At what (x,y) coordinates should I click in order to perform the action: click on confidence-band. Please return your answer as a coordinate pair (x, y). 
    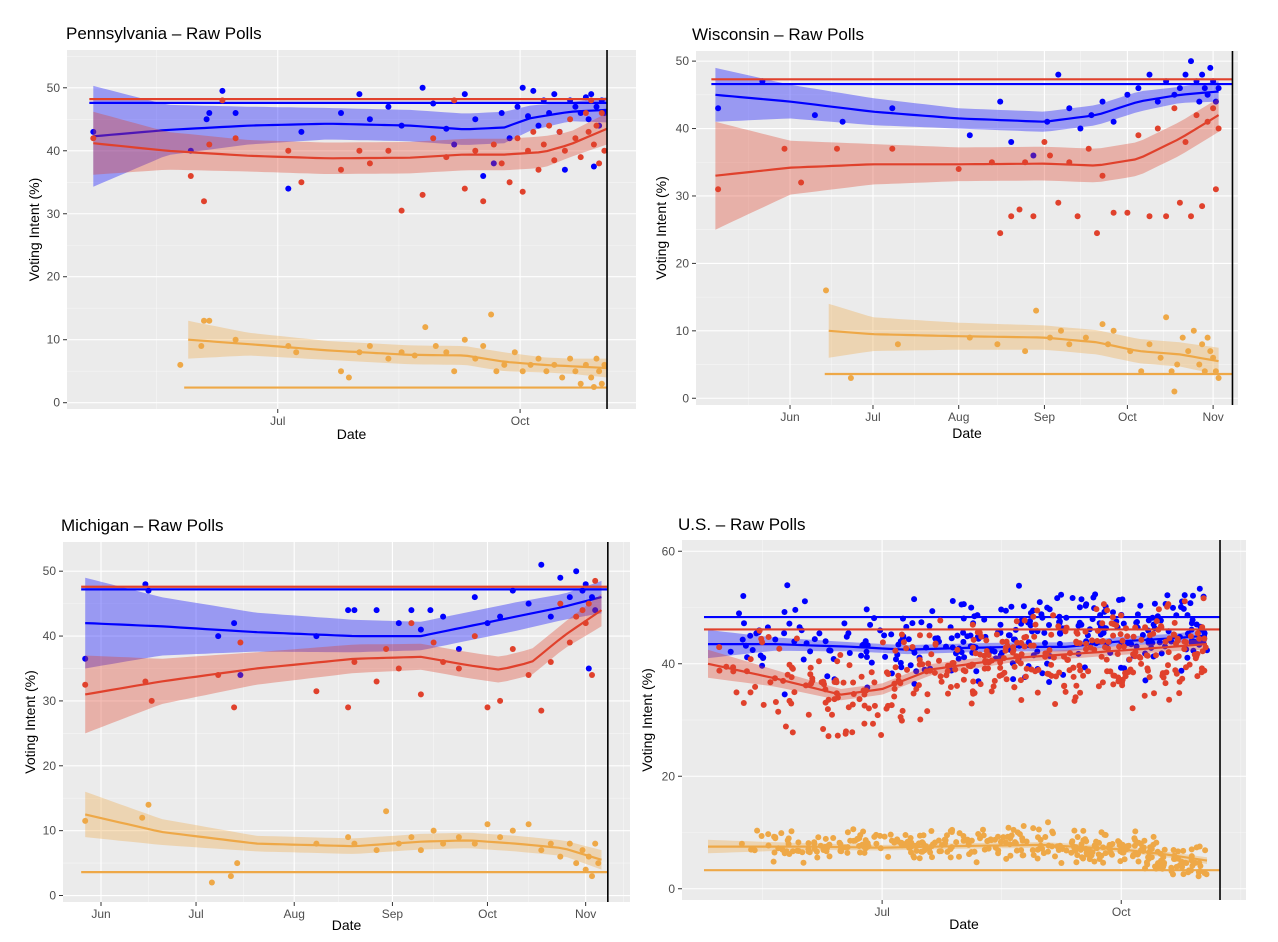
    Looking at the image, I should click on (343, 623).